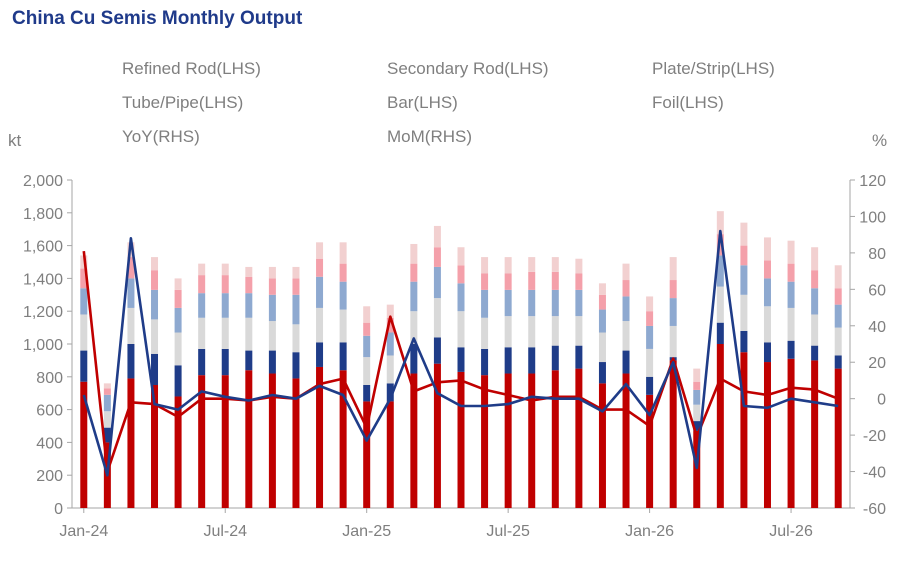 This screenshot has width=908, height=567. I want to click on right-tick-label: 0, so click(881, 400).